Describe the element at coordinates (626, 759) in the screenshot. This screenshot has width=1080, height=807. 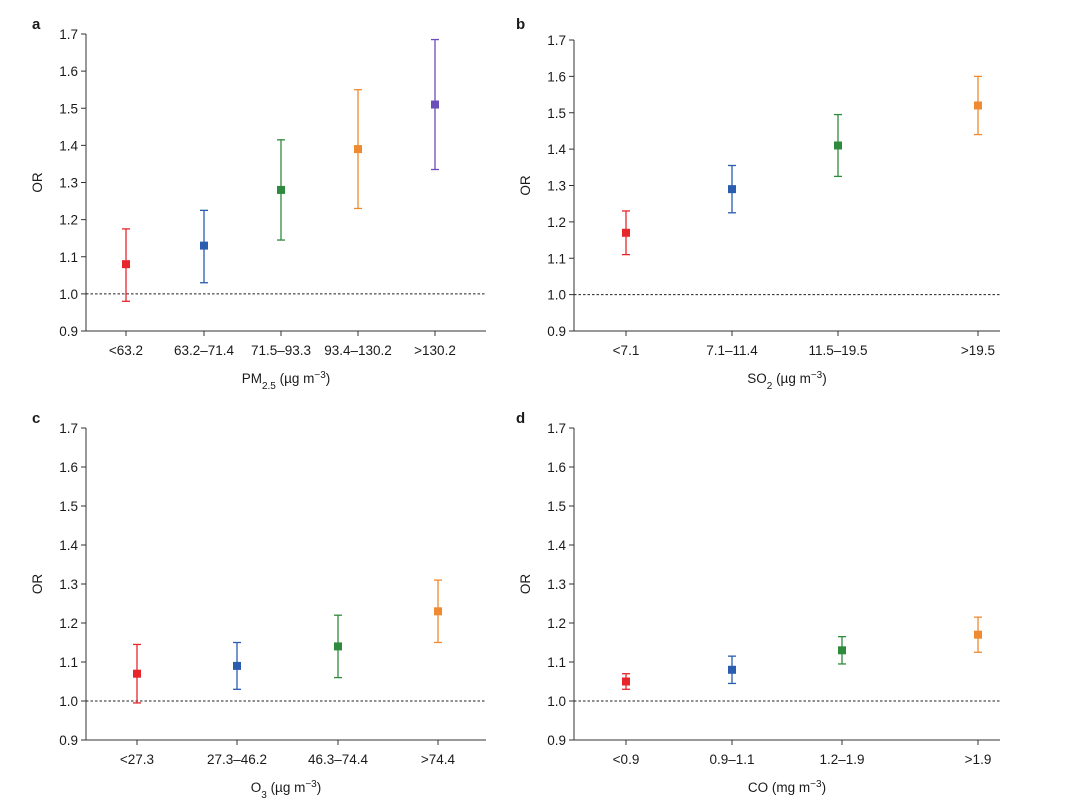
I see `x-tick-label: <0.9` at that location.